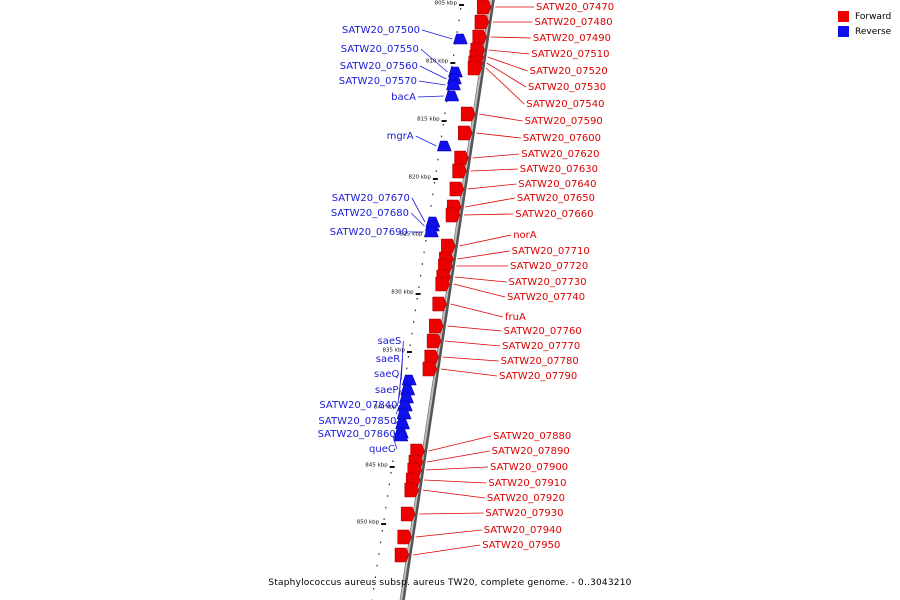 This screenshot has width=900, height=600. What do you see at coordinates (557, 184) in the screenshot?
I see `forward-gene-label: SATW20_07640` at bounding box center [557, 184].